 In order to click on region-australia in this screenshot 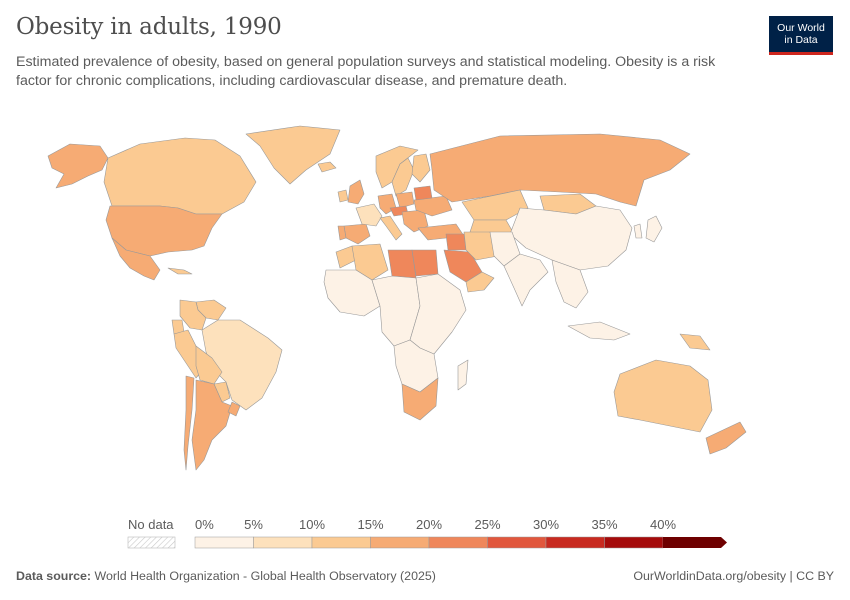, I will do `click(663, 396)`.